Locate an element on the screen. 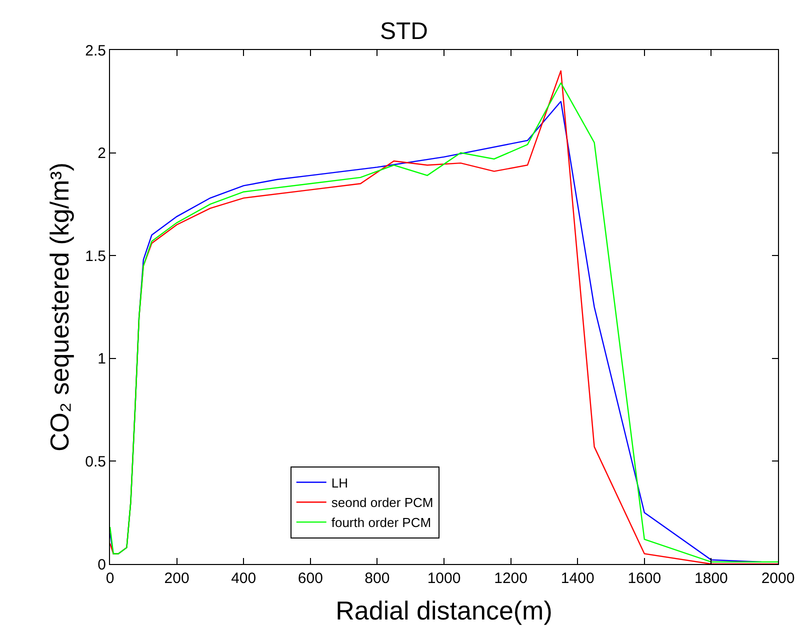 The image size is (808, 639). x-axis-title: Radial distance(m) is located at coordinates (444, 611).